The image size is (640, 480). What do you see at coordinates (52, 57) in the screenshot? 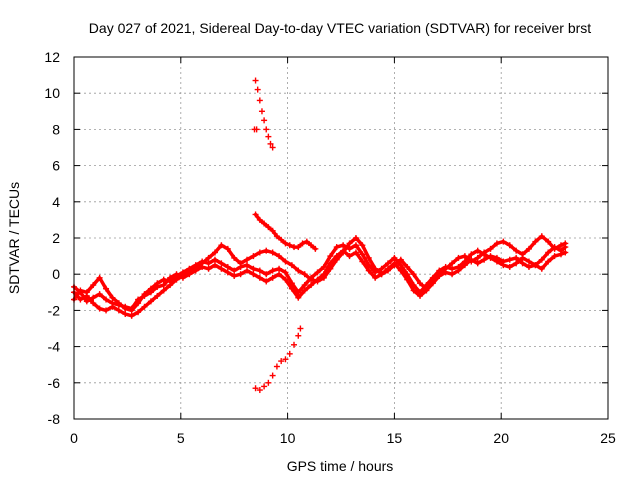
I see `y-tick-label: 12` at bounding box center [52, 57].